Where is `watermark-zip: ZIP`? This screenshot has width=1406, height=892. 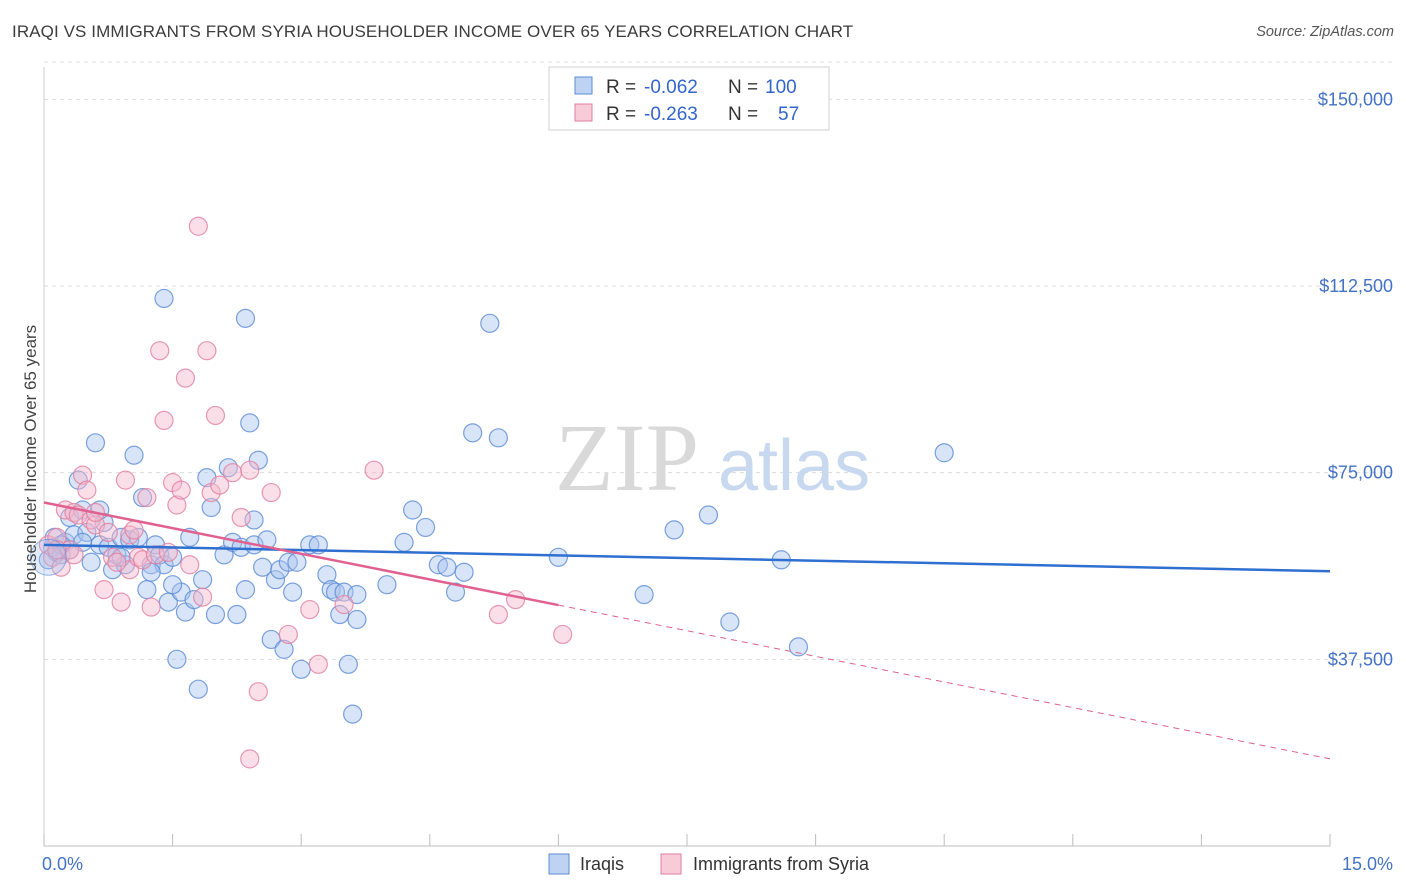 watermark-zip: ZIP is located at coordinates (627, 457).